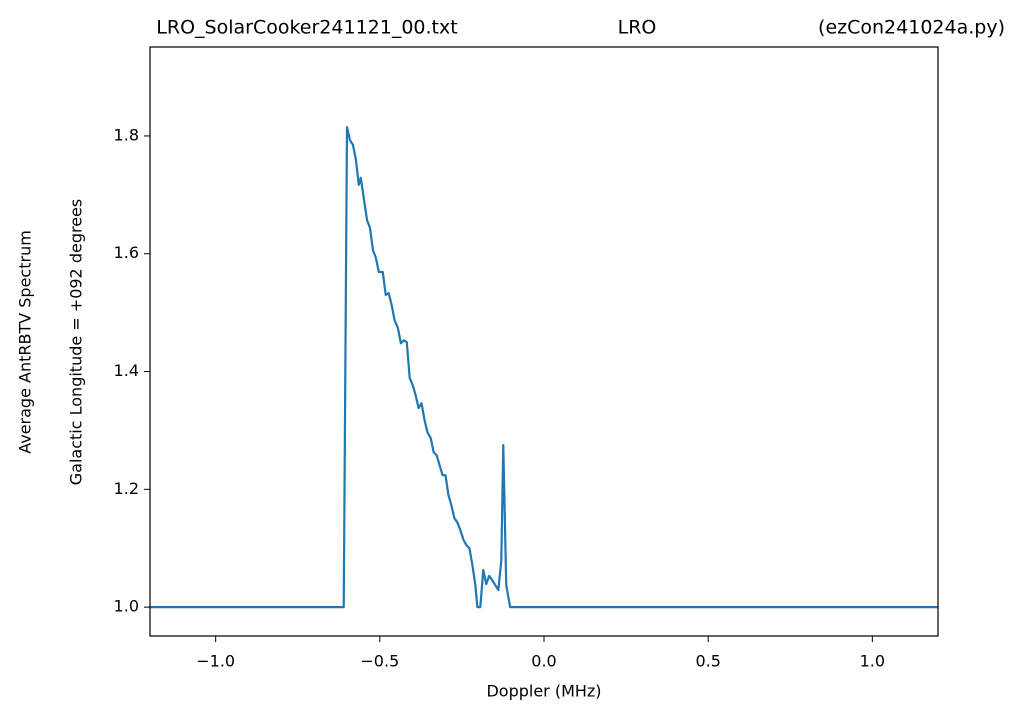 The width and height of the screenshot is (1024, 722). Describe the element at coordinates (126, 606) in the screenshot. I see `y-tick-label: 1.0` at that location.